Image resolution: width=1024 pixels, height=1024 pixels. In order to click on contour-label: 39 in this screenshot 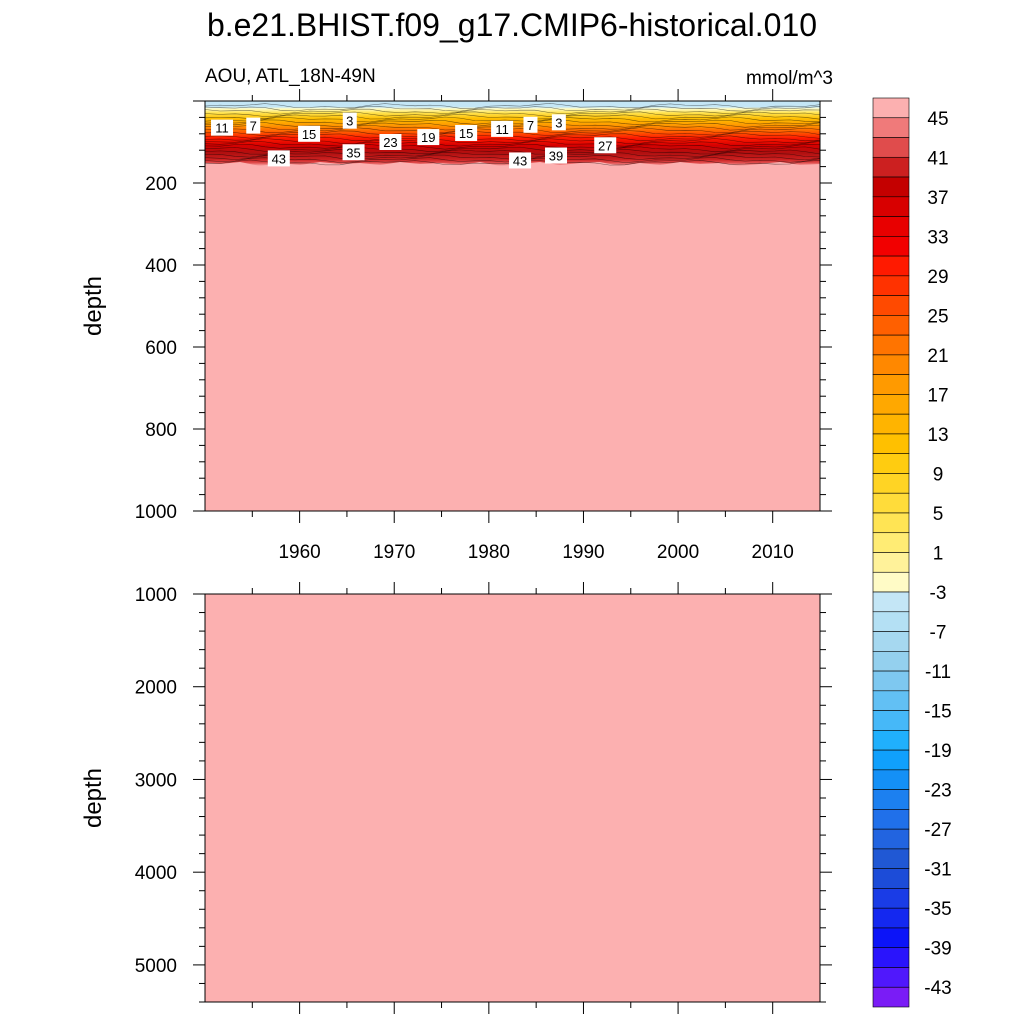, I will do `click(556, 156)`.